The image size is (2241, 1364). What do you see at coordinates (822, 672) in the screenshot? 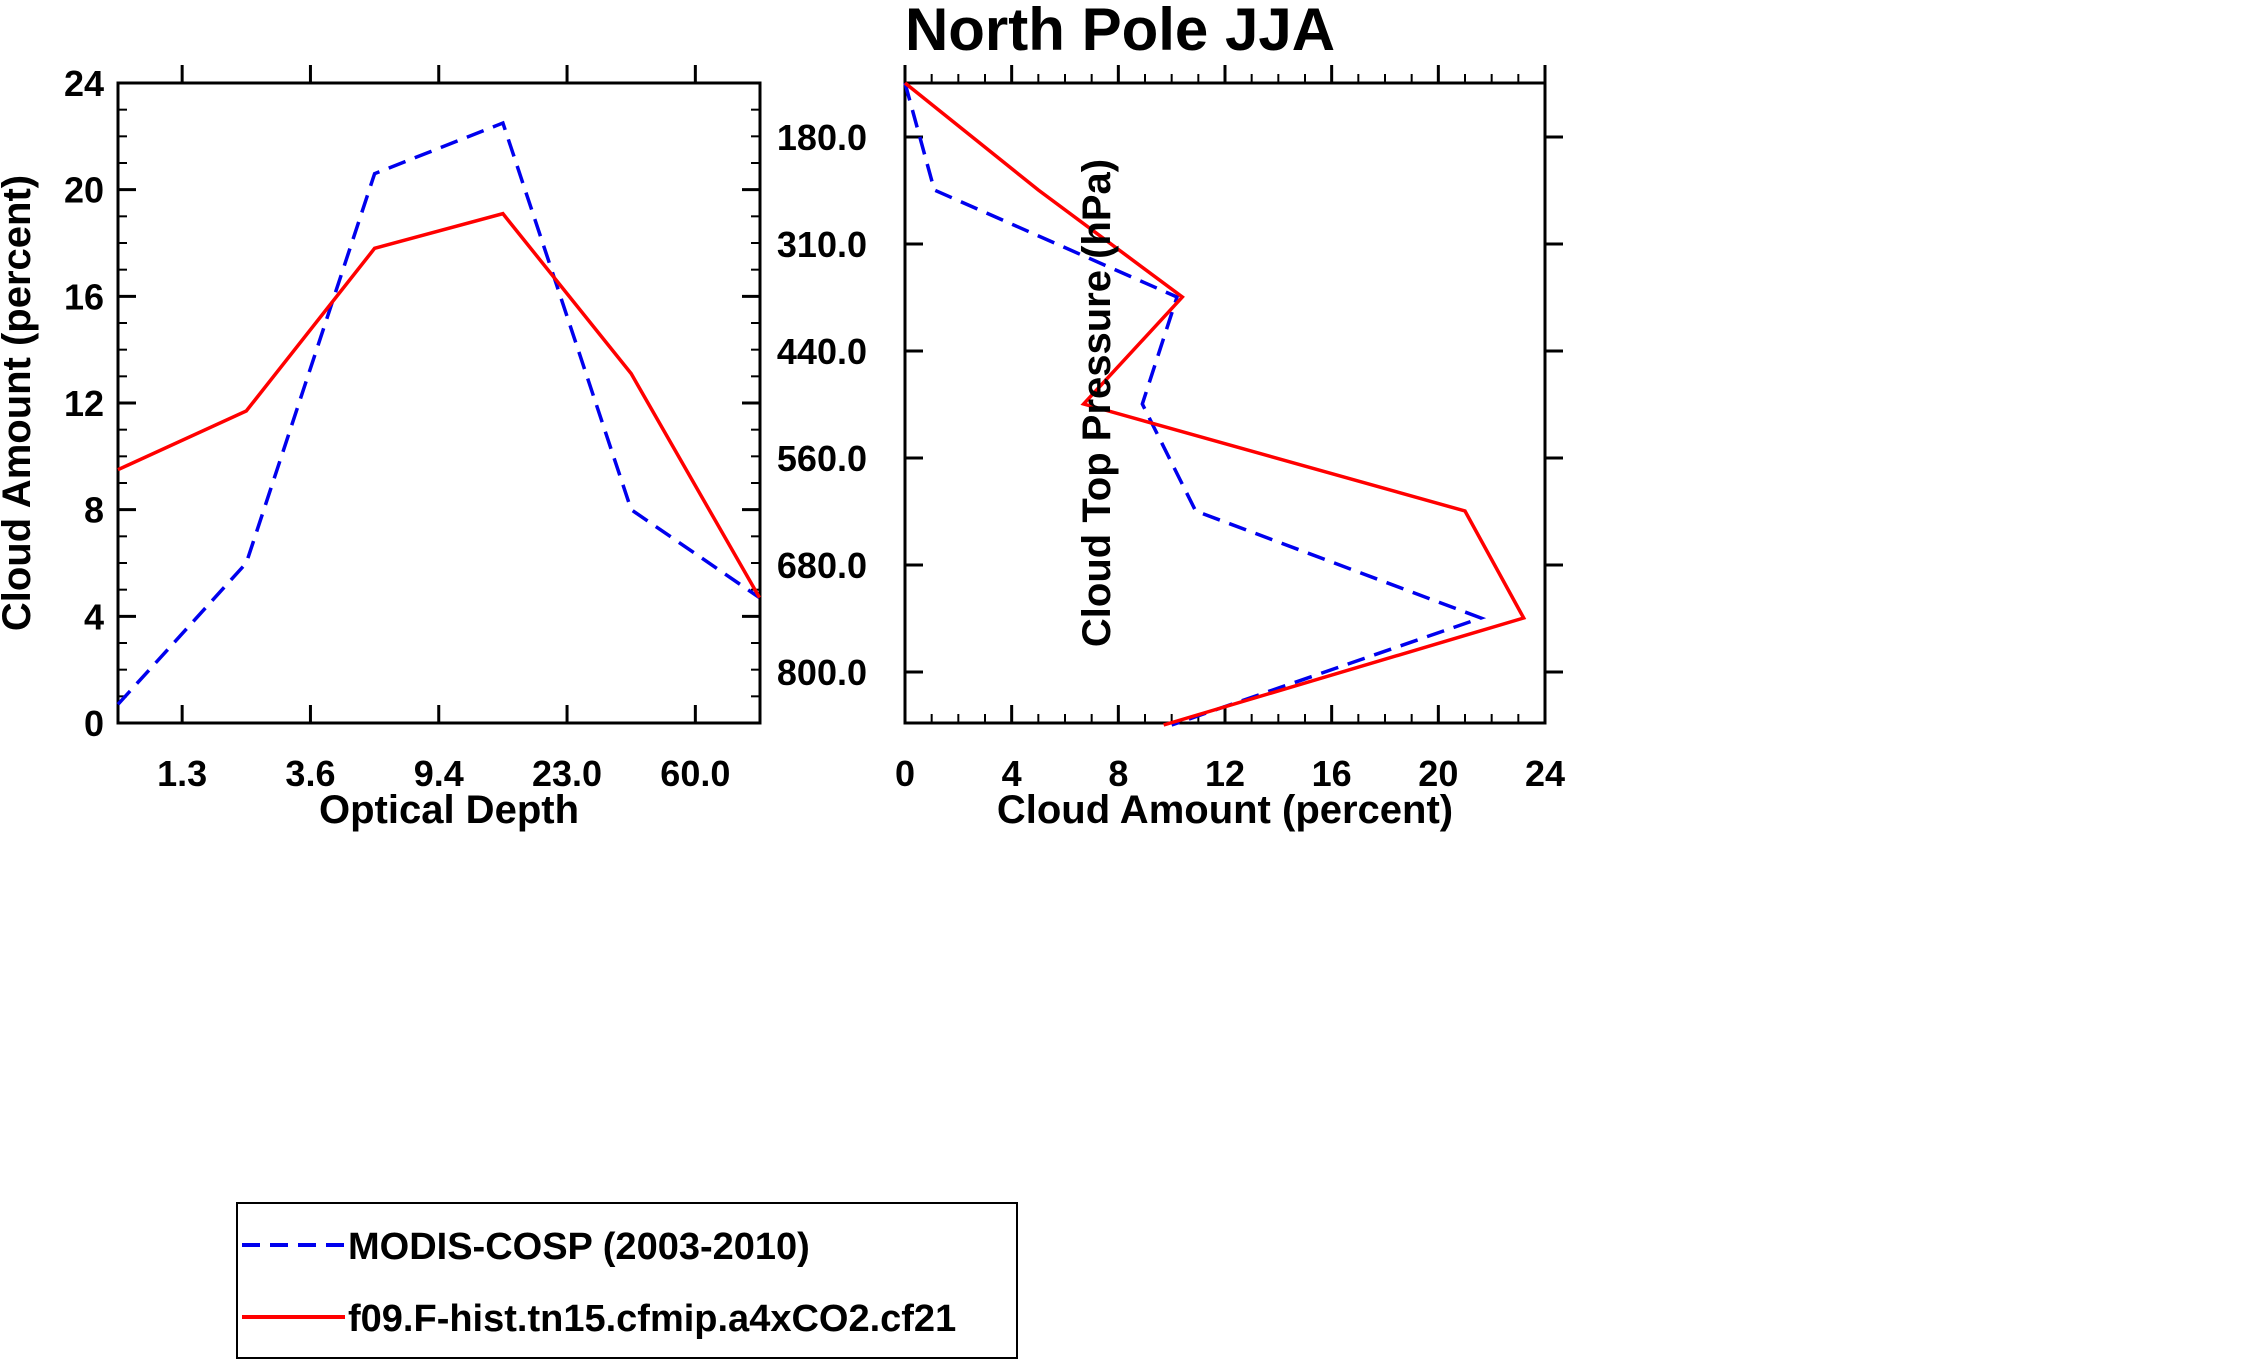
I see `right-y-tick-label: 800.0` at bounding box center [822, 672].